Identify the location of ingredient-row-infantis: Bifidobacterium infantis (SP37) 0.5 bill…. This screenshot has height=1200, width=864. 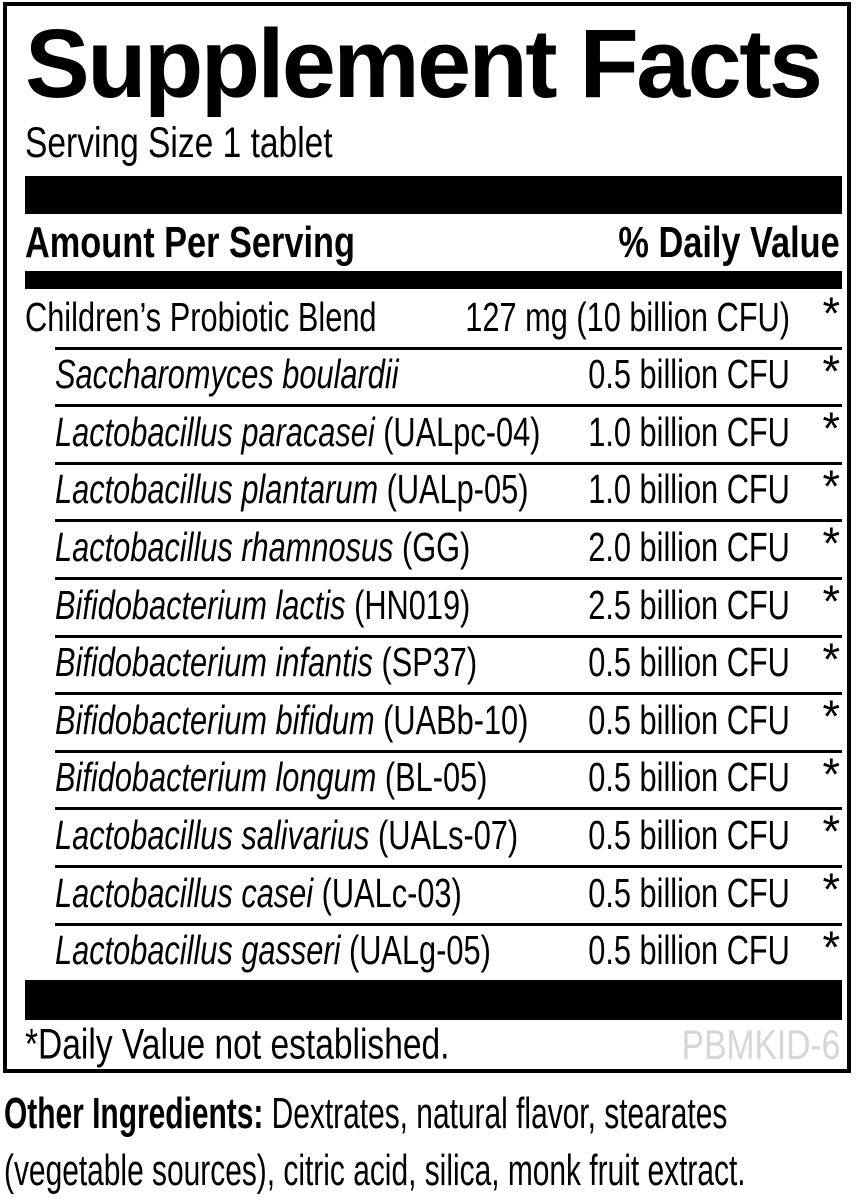
(433, 663).